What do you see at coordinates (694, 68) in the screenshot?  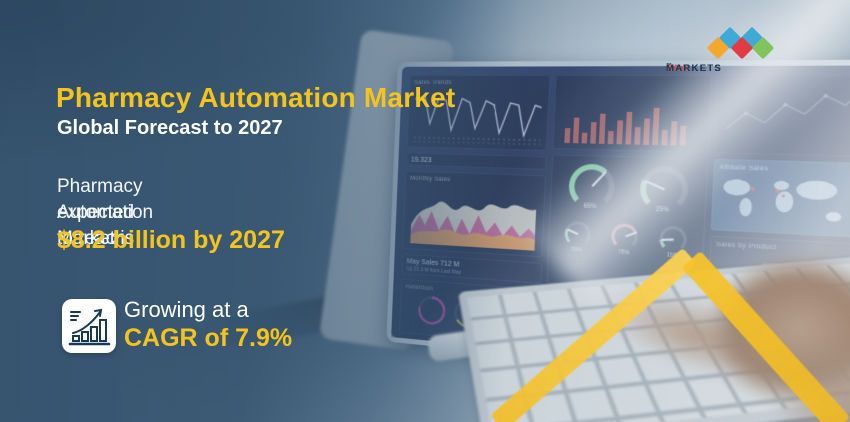 I see `logo-text: MARKETS AND MARKETS ™` at bounding box center [694, 68].